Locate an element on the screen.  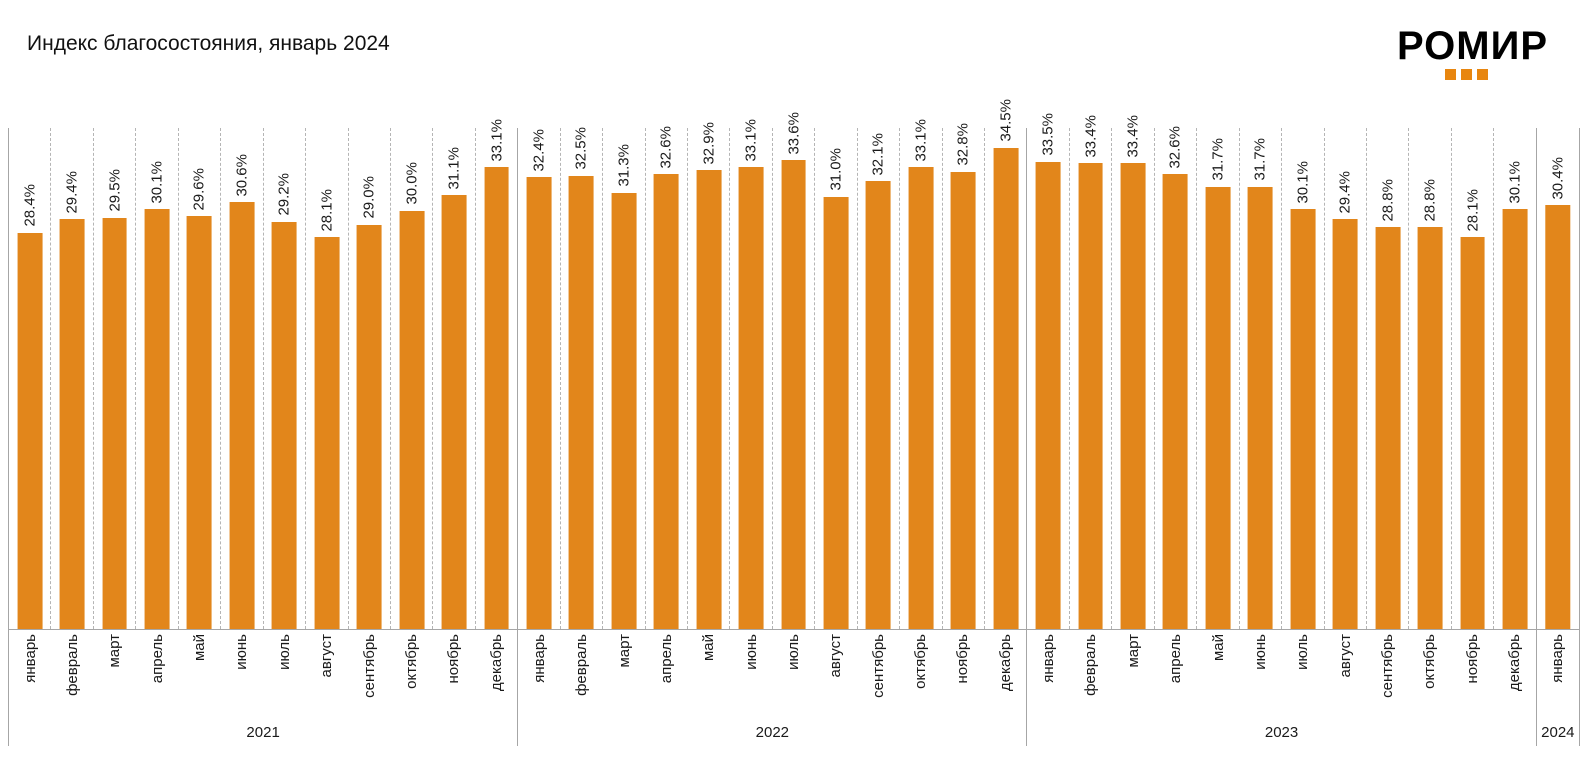
bar-column: 32.5% is located at coordinates (580, 378).